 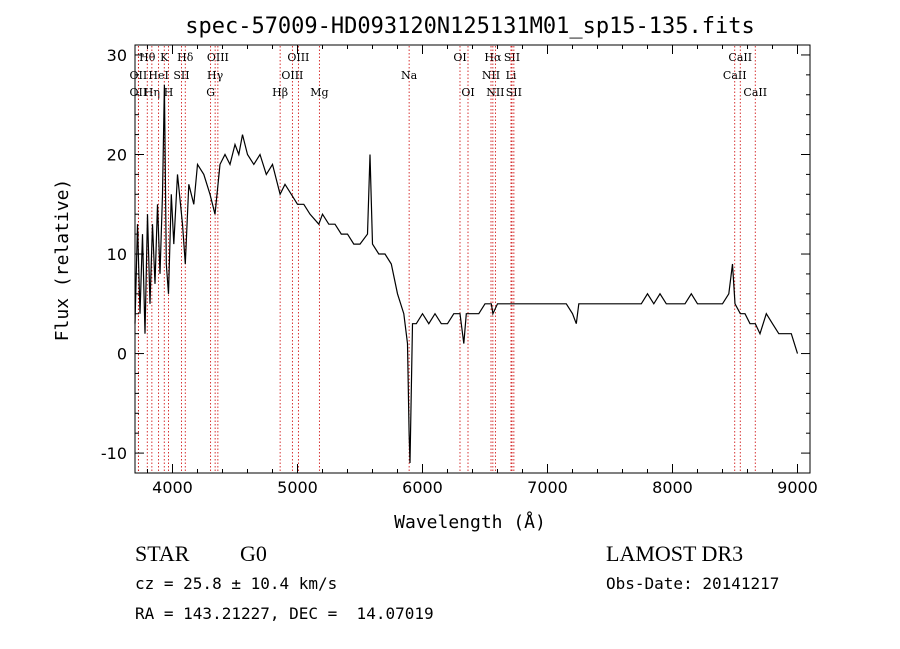 I want to click on spectral-line-label: Hθ, so click(x=147, y=57).